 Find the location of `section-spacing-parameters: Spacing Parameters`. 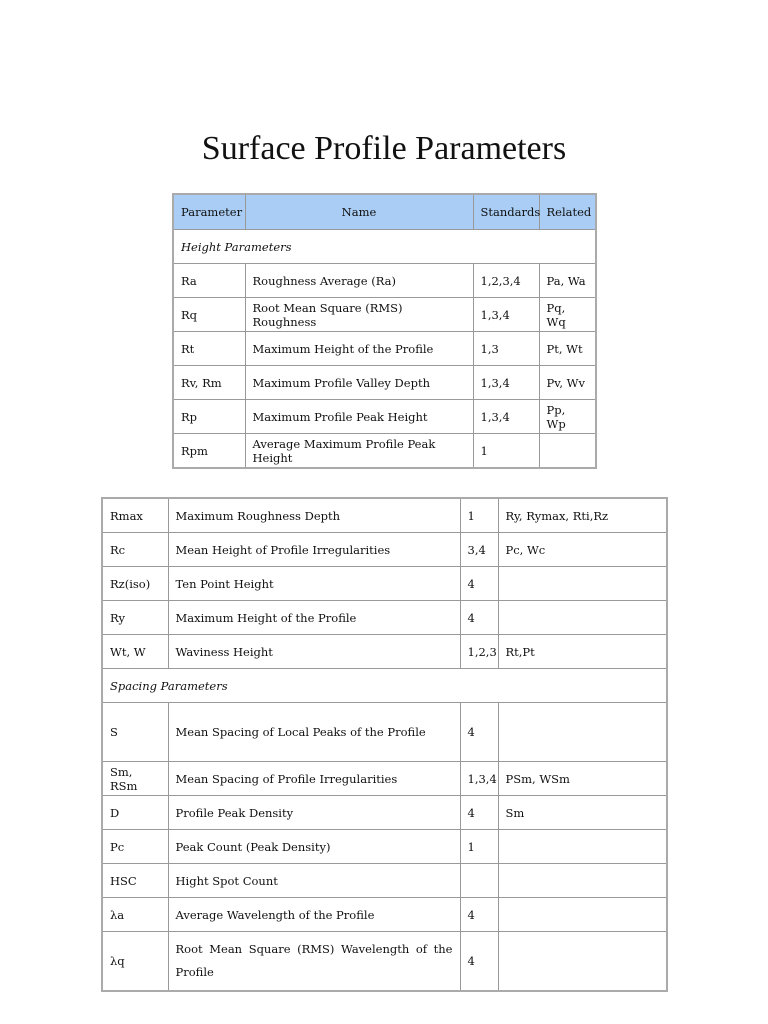

section-spacing-parameters: Spacing Parameters is located at coordinates (384, 685).